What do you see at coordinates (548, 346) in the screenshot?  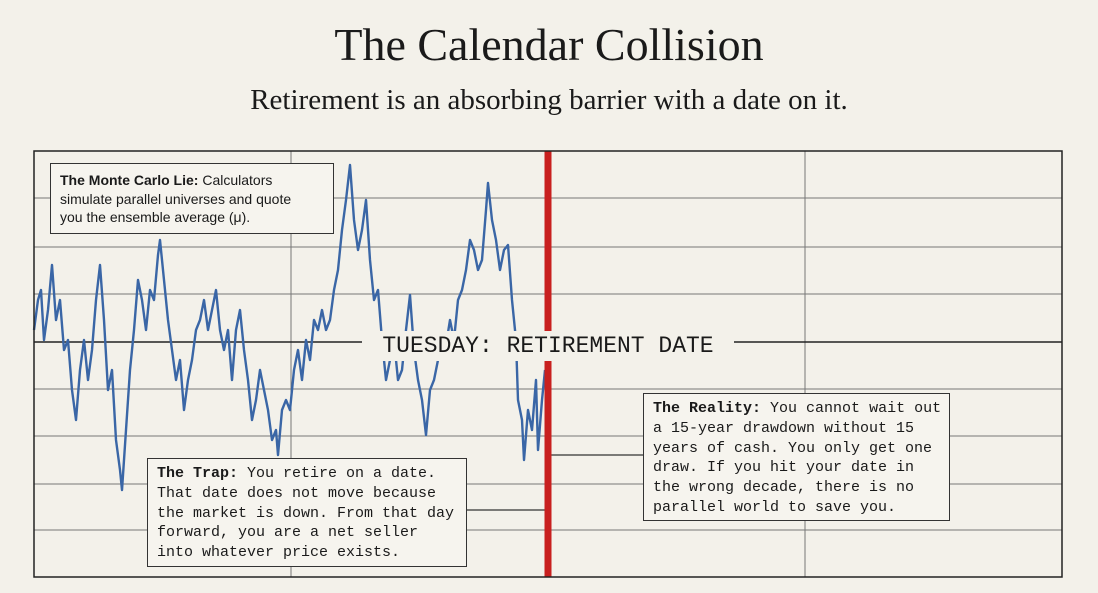 I see `center-label: TUESDAY: RETIREMENT DATE` at bounding box center [548, 346].